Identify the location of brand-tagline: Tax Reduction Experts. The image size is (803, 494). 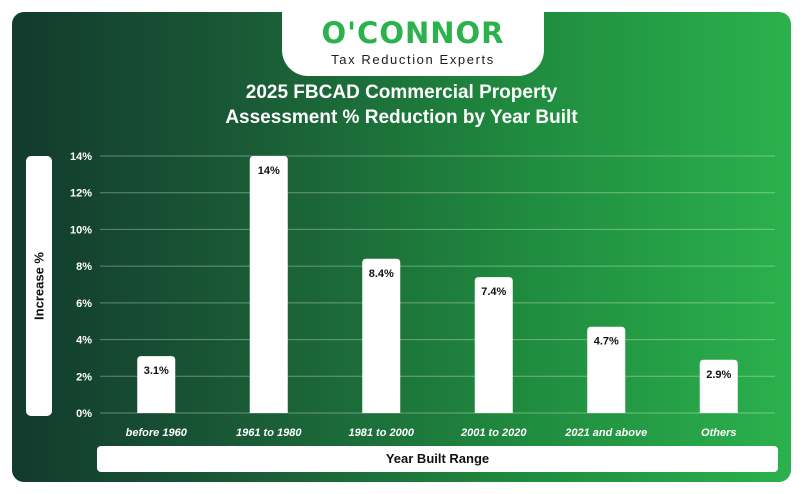
(413, 59).